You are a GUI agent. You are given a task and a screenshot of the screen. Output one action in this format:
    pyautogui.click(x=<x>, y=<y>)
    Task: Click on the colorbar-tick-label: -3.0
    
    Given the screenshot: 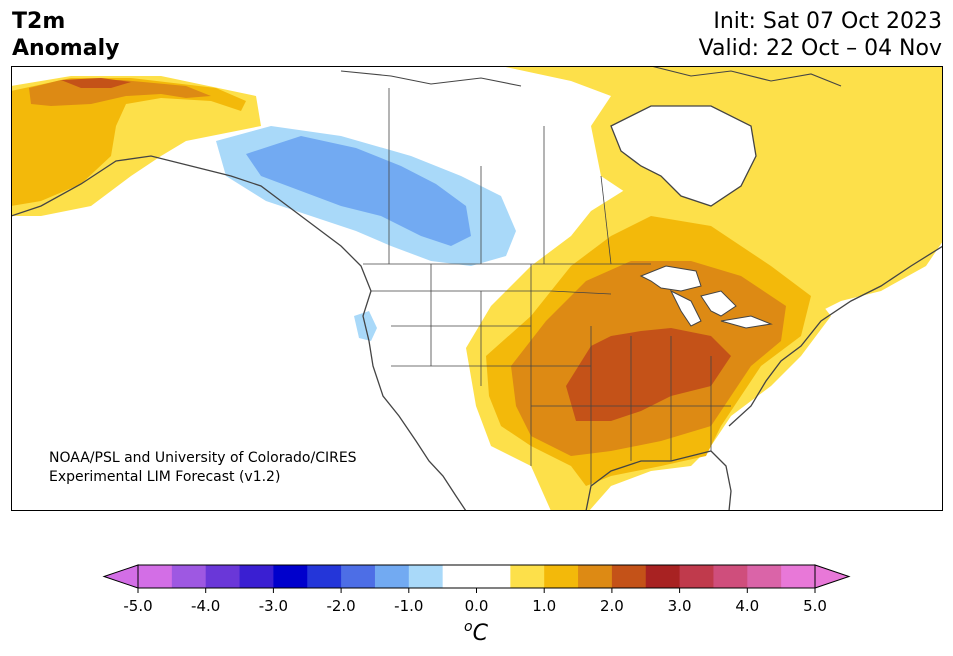 What is the action you would take?
    pyautogui.click(x=273, y=606)
    